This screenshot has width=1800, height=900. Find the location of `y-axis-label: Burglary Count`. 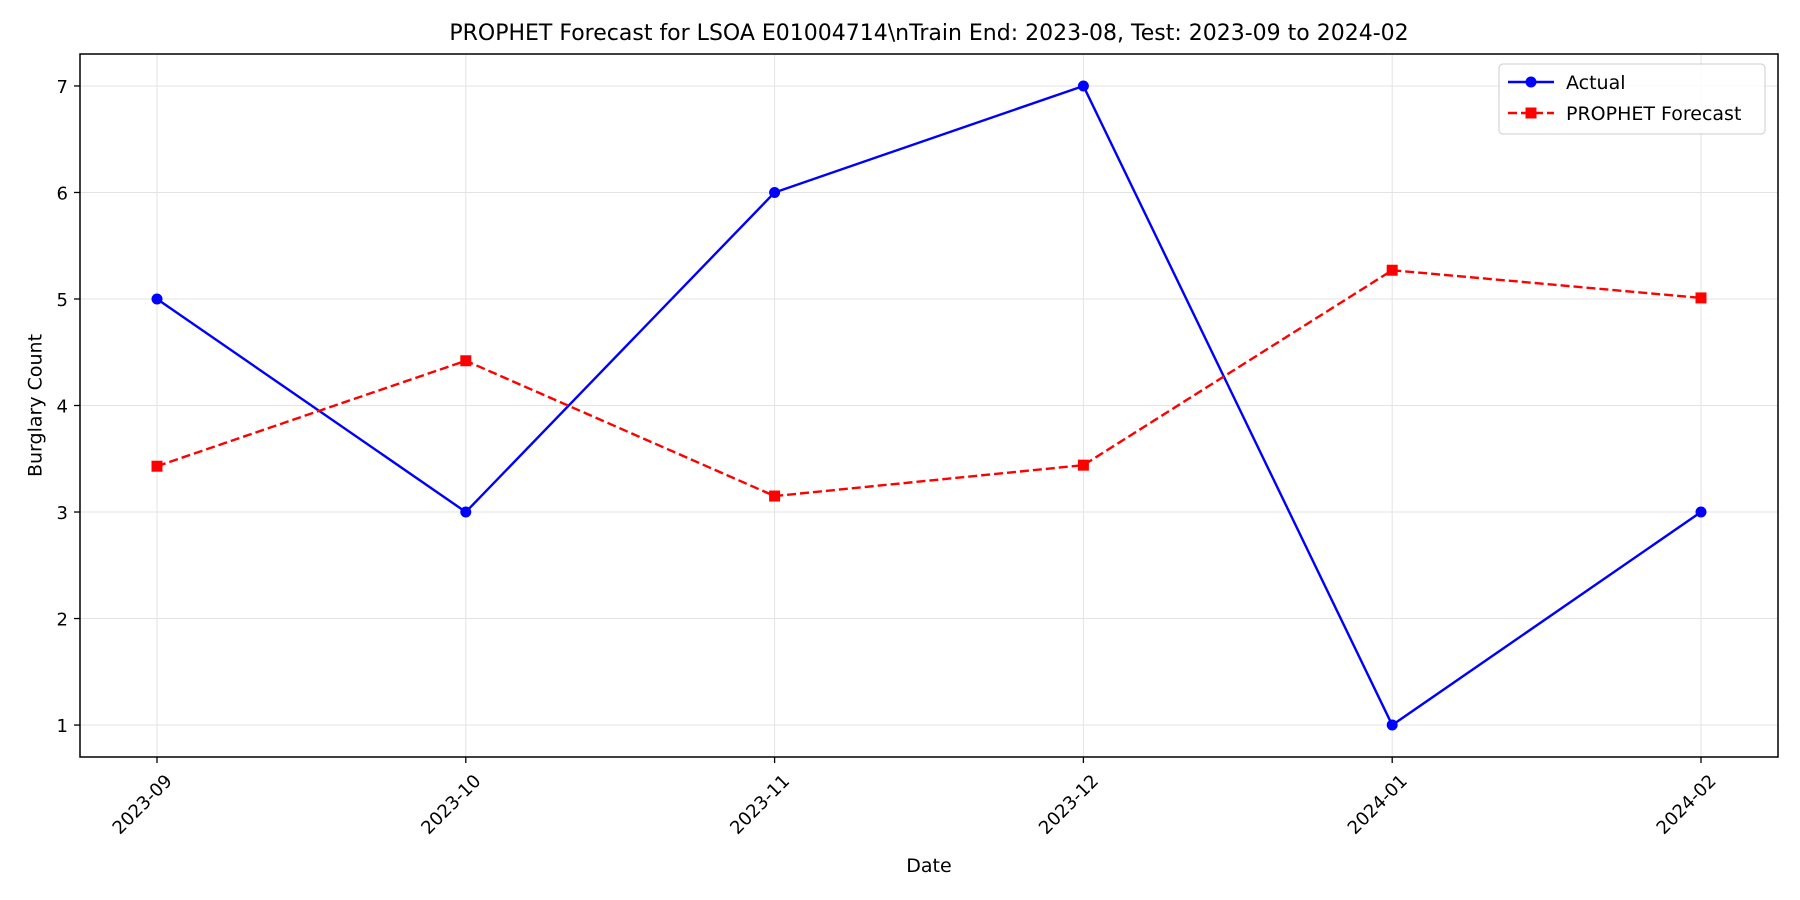

y-axis-label: Burglary Count is located at coordinates (36, 405).